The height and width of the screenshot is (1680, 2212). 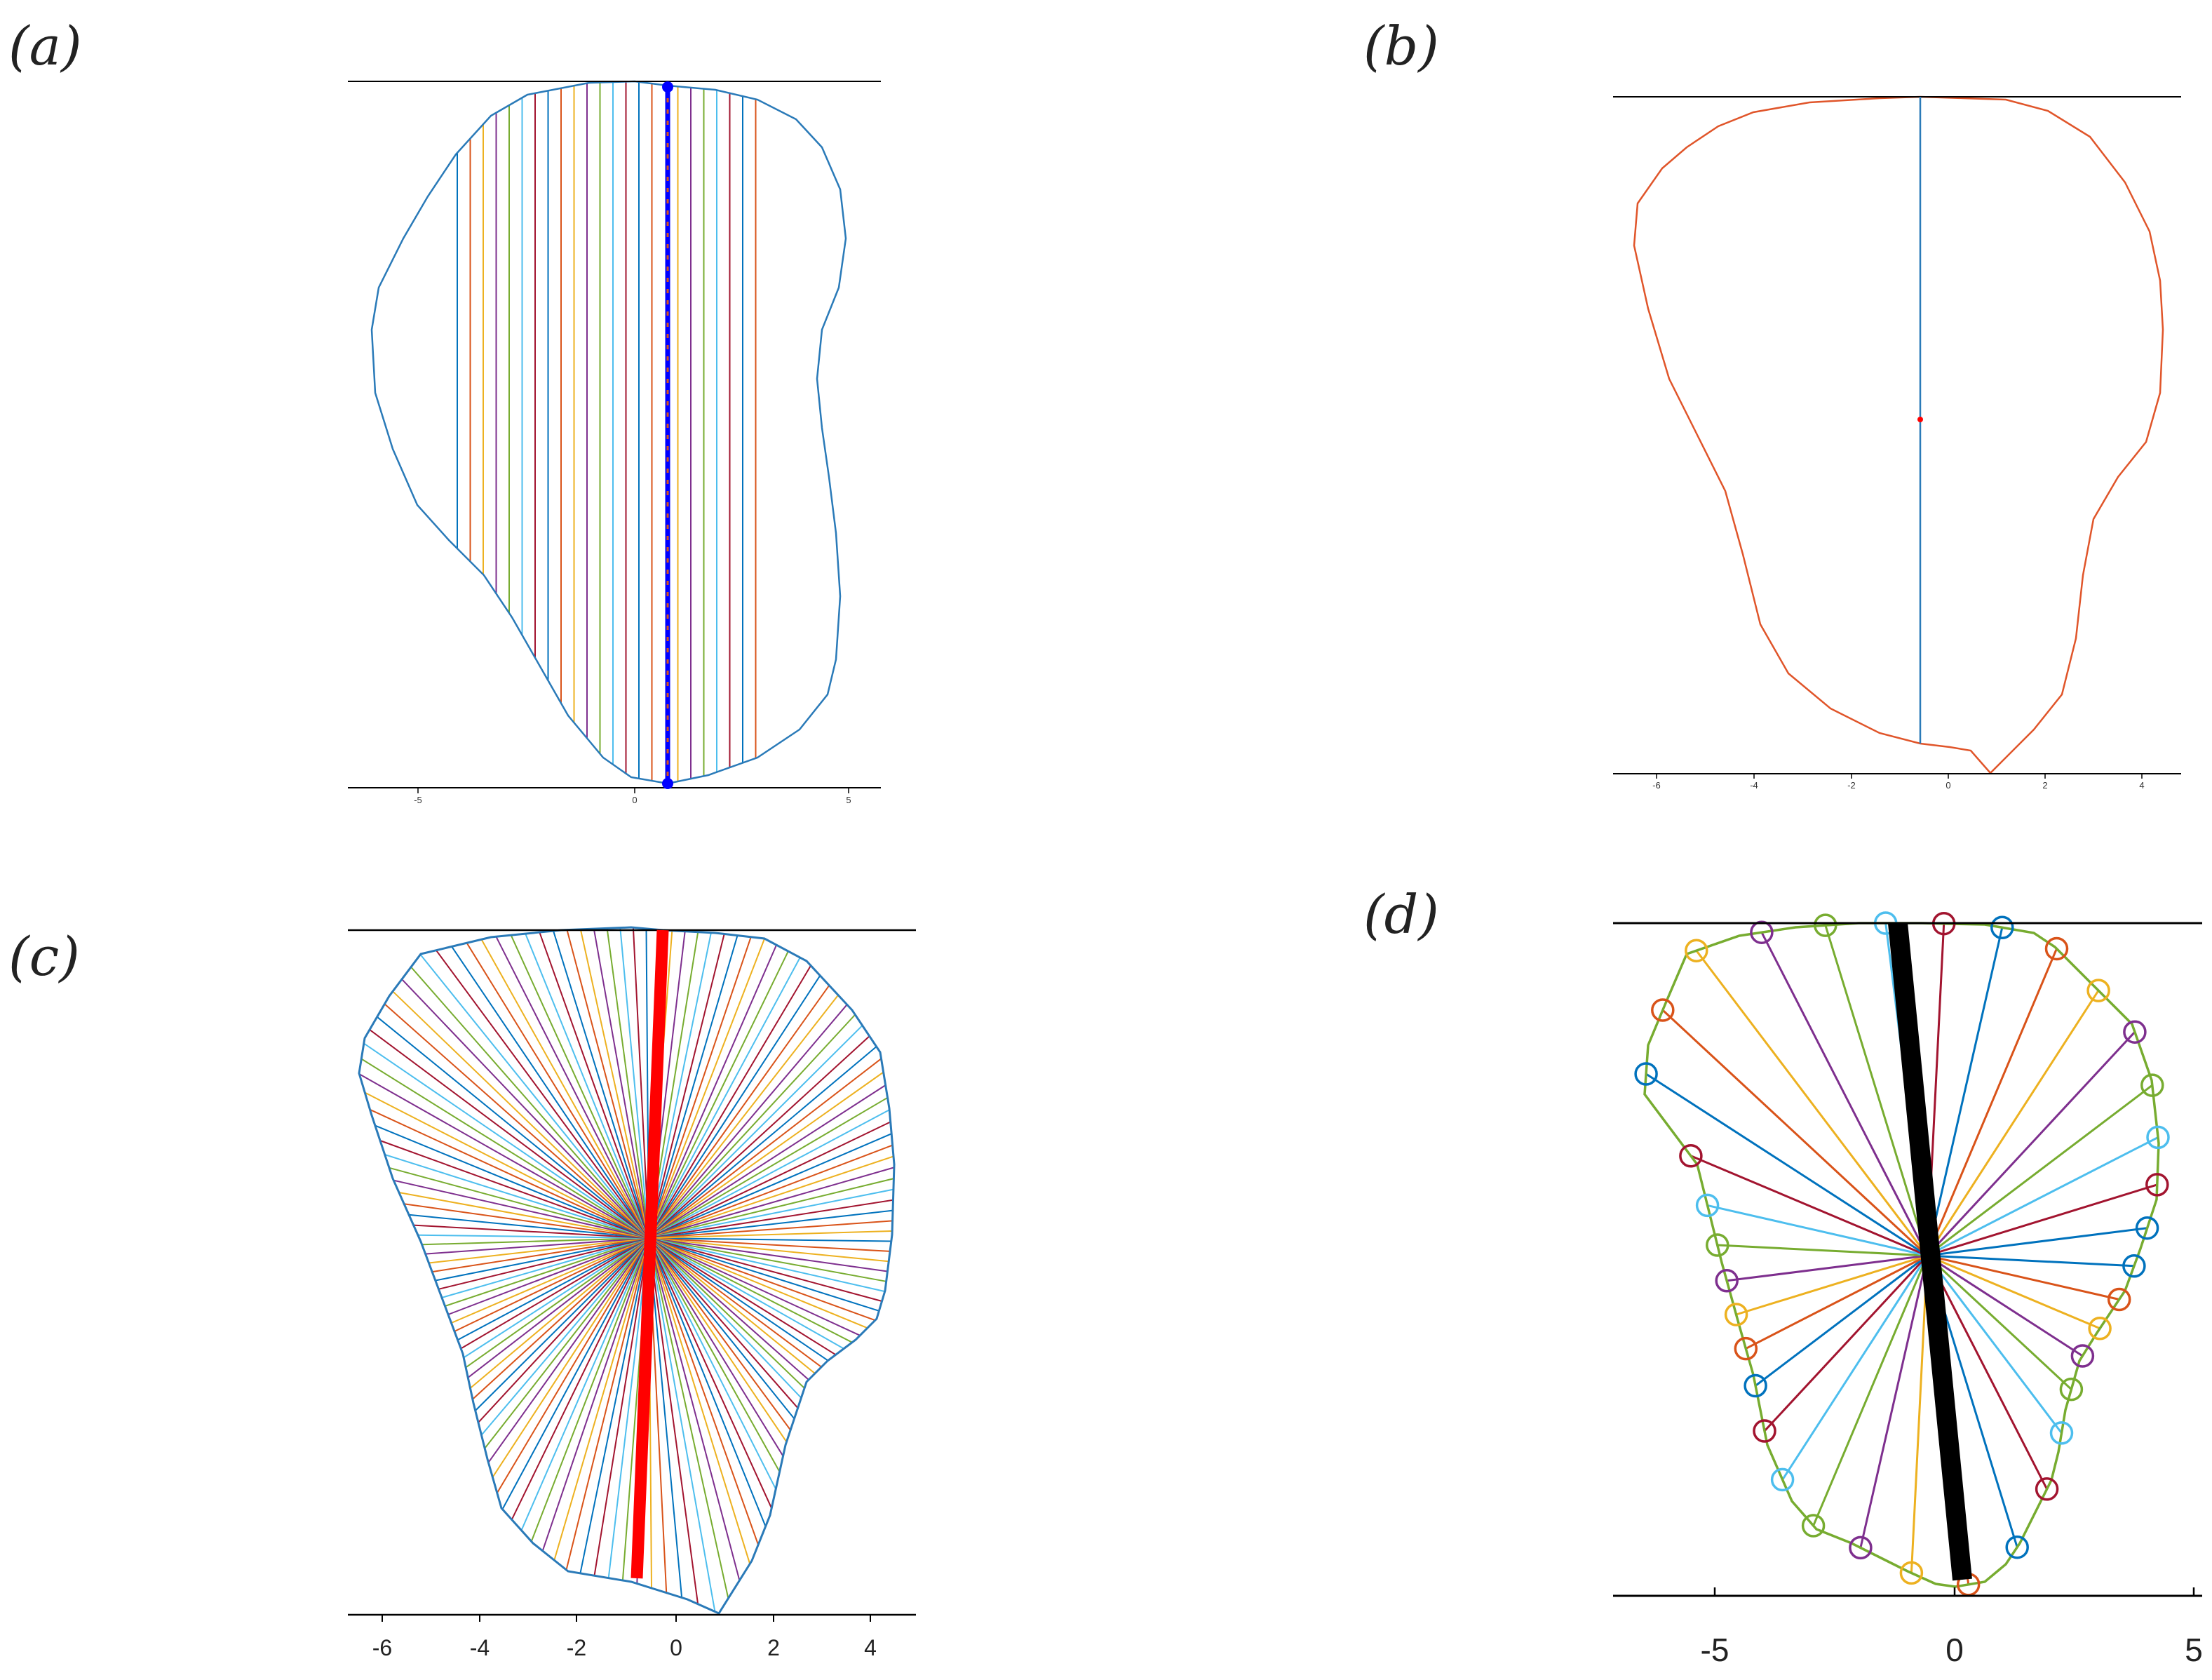 What do you see at coordinates (1948, 786) in the screenshot?
I see `panel-b-tick-label: 0` at bounding box center [1948, 786].